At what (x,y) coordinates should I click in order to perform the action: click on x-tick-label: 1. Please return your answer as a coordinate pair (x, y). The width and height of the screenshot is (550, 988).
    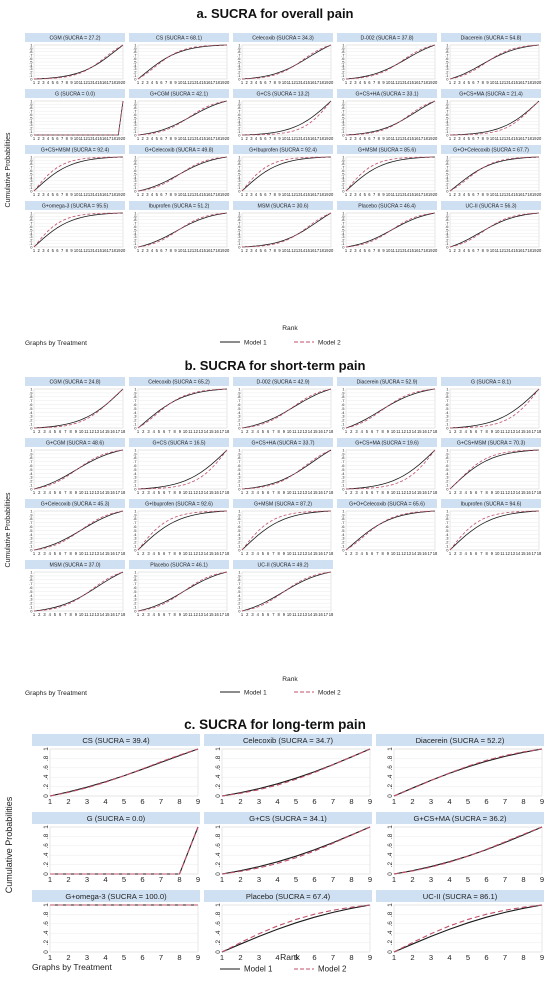
    Looking at the image, I should click on (34, 553).